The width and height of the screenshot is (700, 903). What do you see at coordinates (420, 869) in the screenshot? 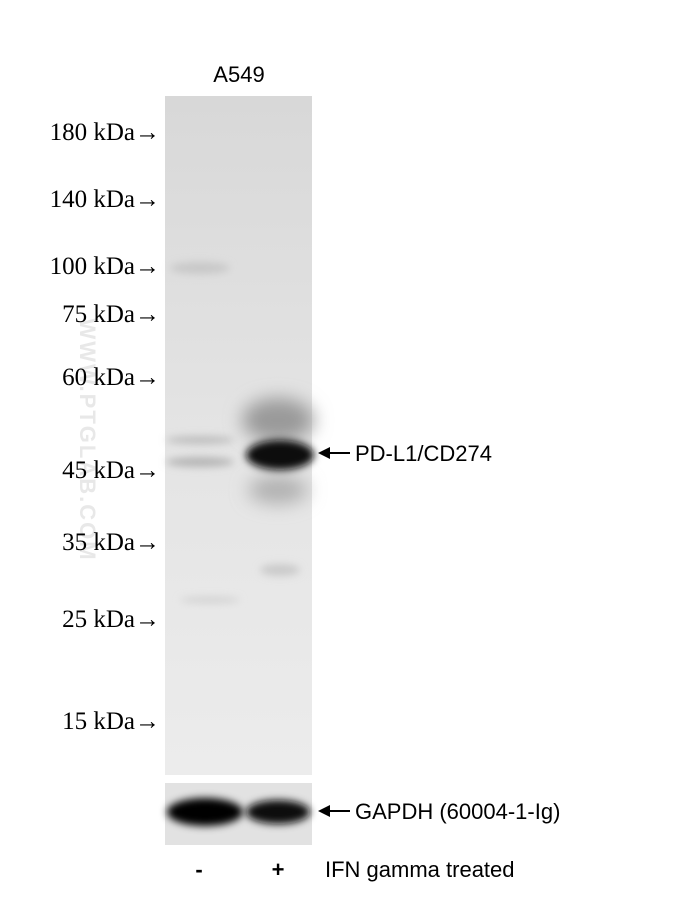
I see `treatment-label: IFN gamma treated` at bounding box center [420, 869].